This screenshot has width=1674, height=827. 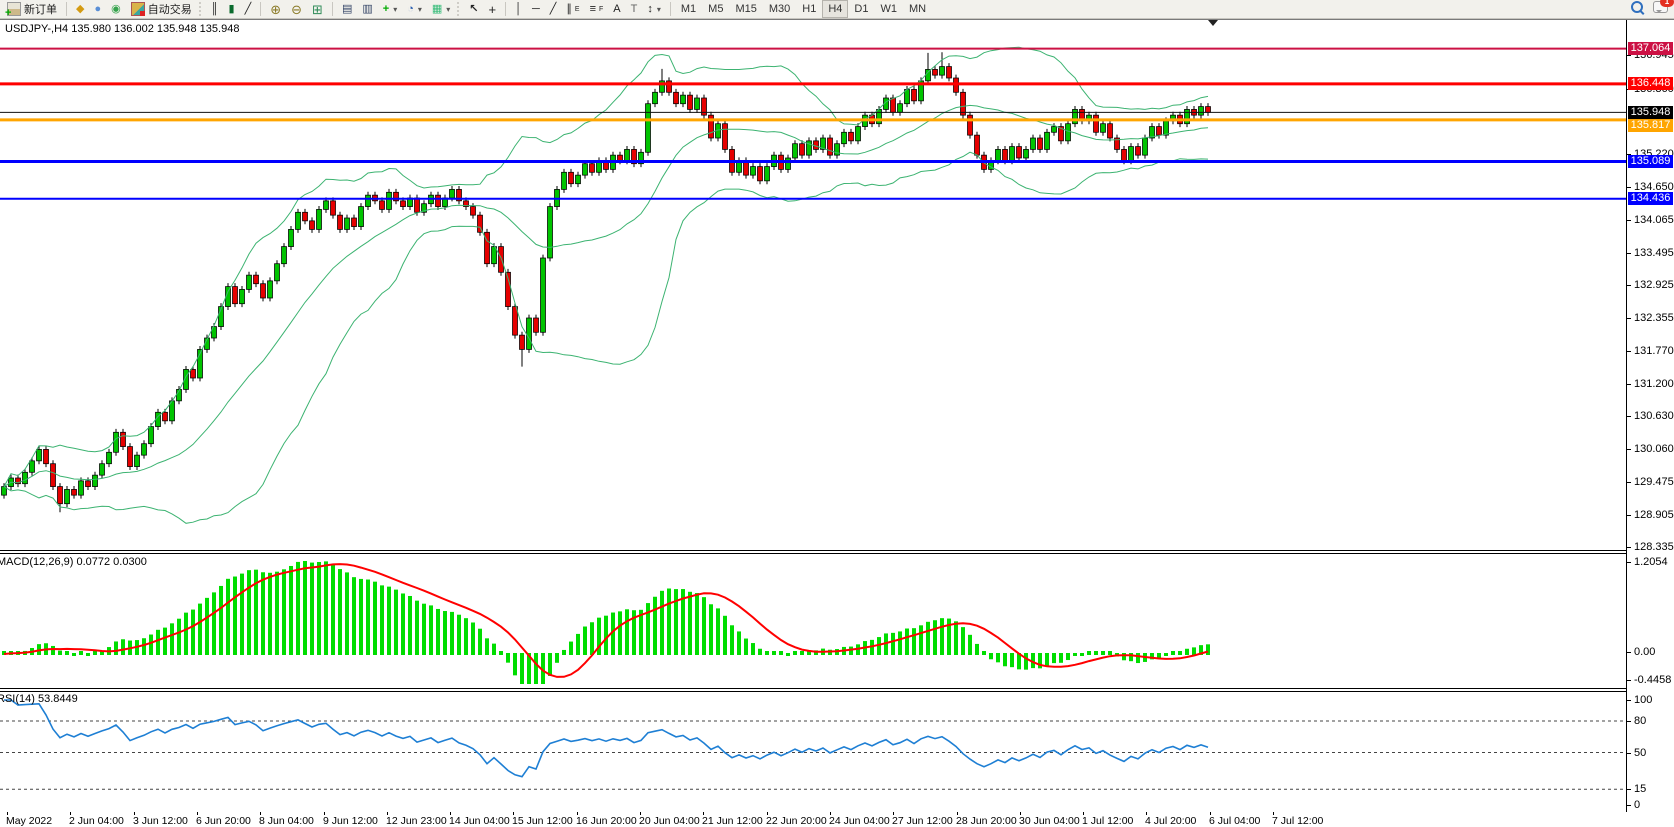 What do you see at coordinates (161, 9) in the screenshot?
I see `autotrading-button: 自动交易` at bounding box center [161, 9].